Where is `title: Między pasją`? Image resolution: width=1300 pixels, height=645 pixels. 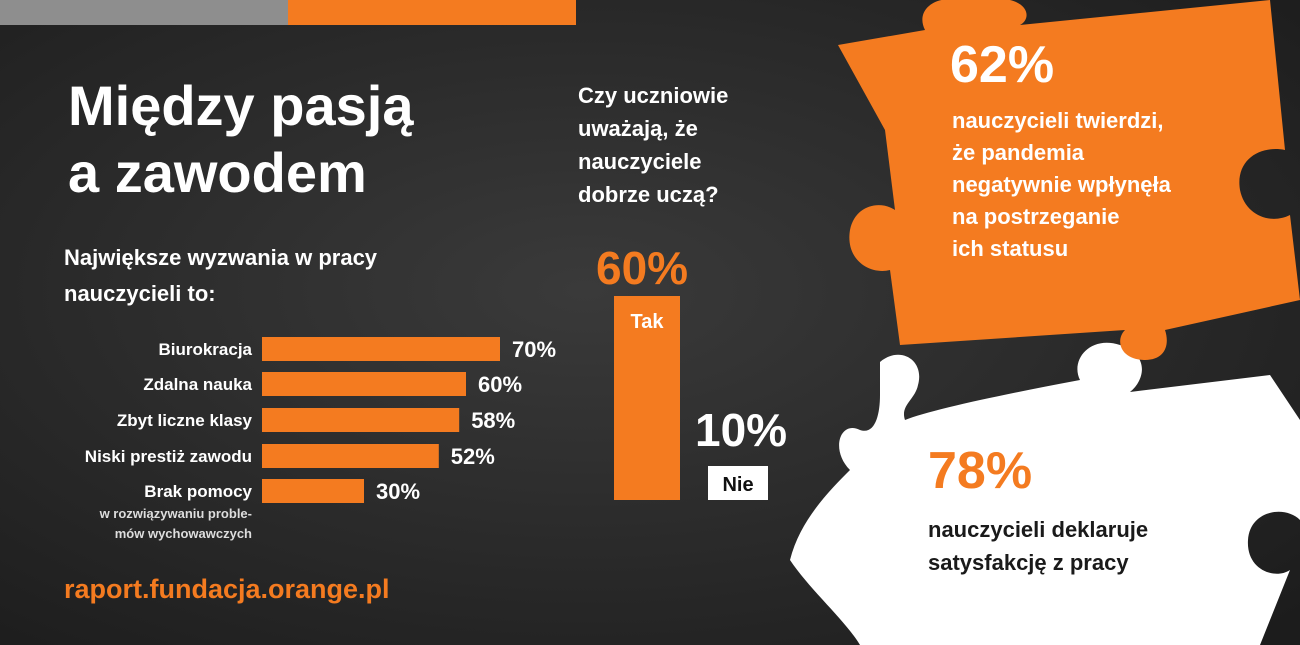
title: Między pasją is located at coordinates (241, 105).